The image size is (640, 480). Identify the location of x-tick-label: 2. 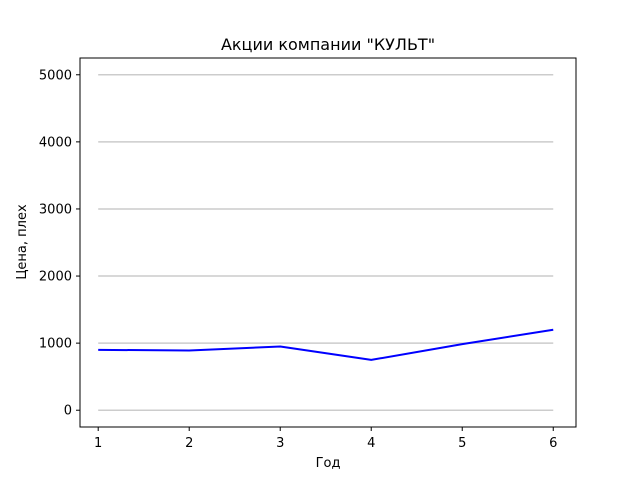
(189, 443).